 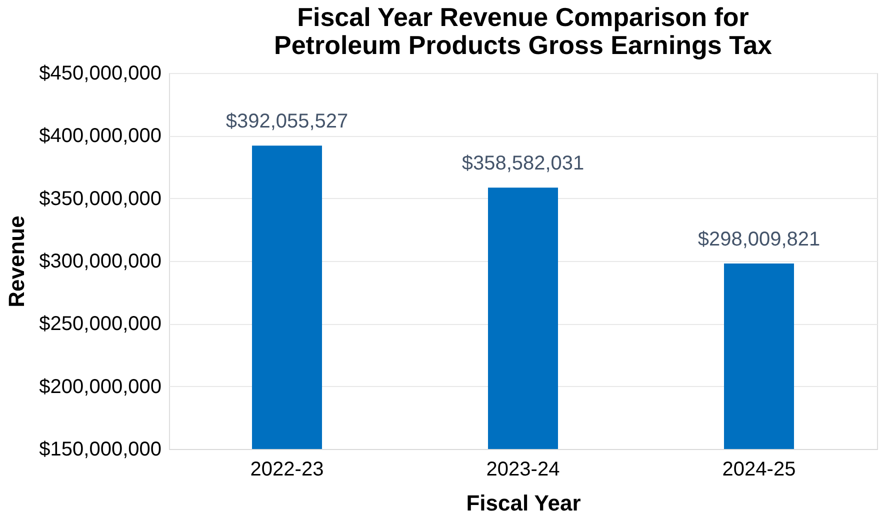 I want to click on y-tick-label: $150,000,000, so click(x=100, y=449).